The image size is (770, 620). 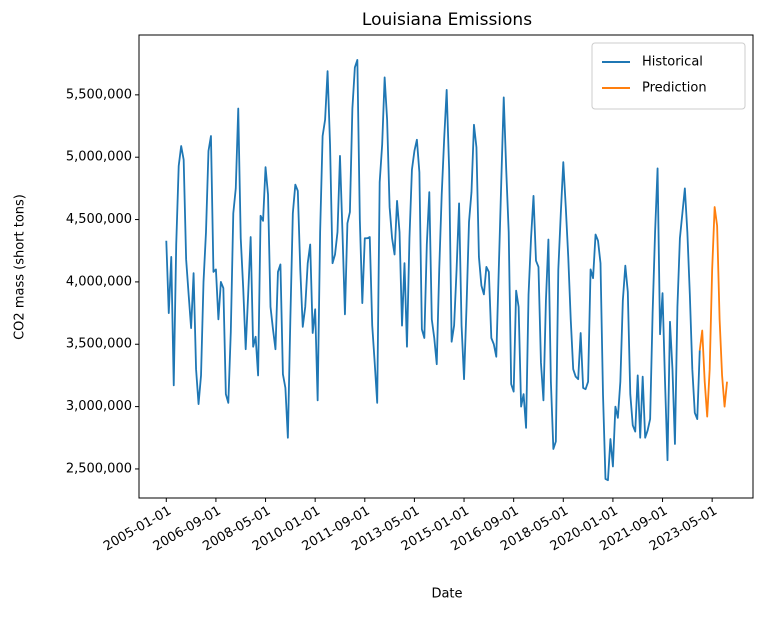 I want to click on y-tick-label: 4,500,000, so click(x=99, y=219).